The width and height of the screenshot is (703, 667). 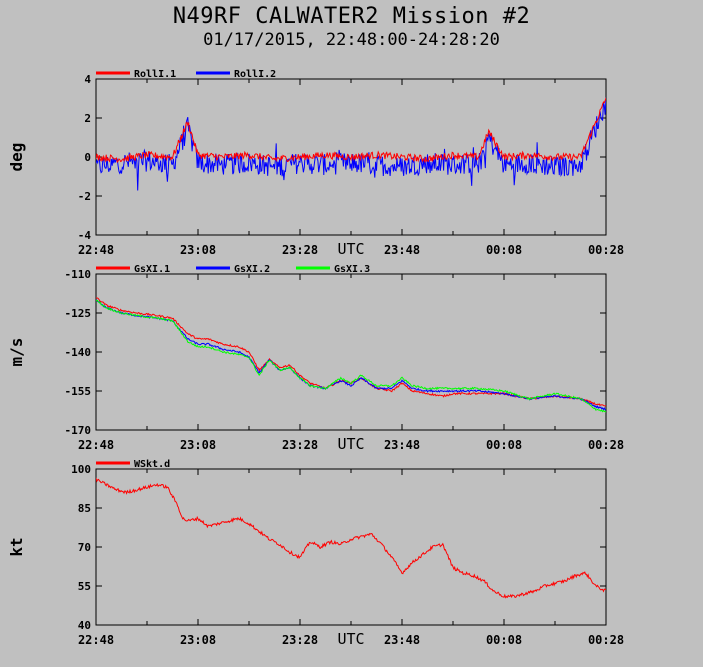 What do you see at coordinates (87, 79) in the screenshot?
I see `y-tick-label: 4` at bounding box center [87, 79].